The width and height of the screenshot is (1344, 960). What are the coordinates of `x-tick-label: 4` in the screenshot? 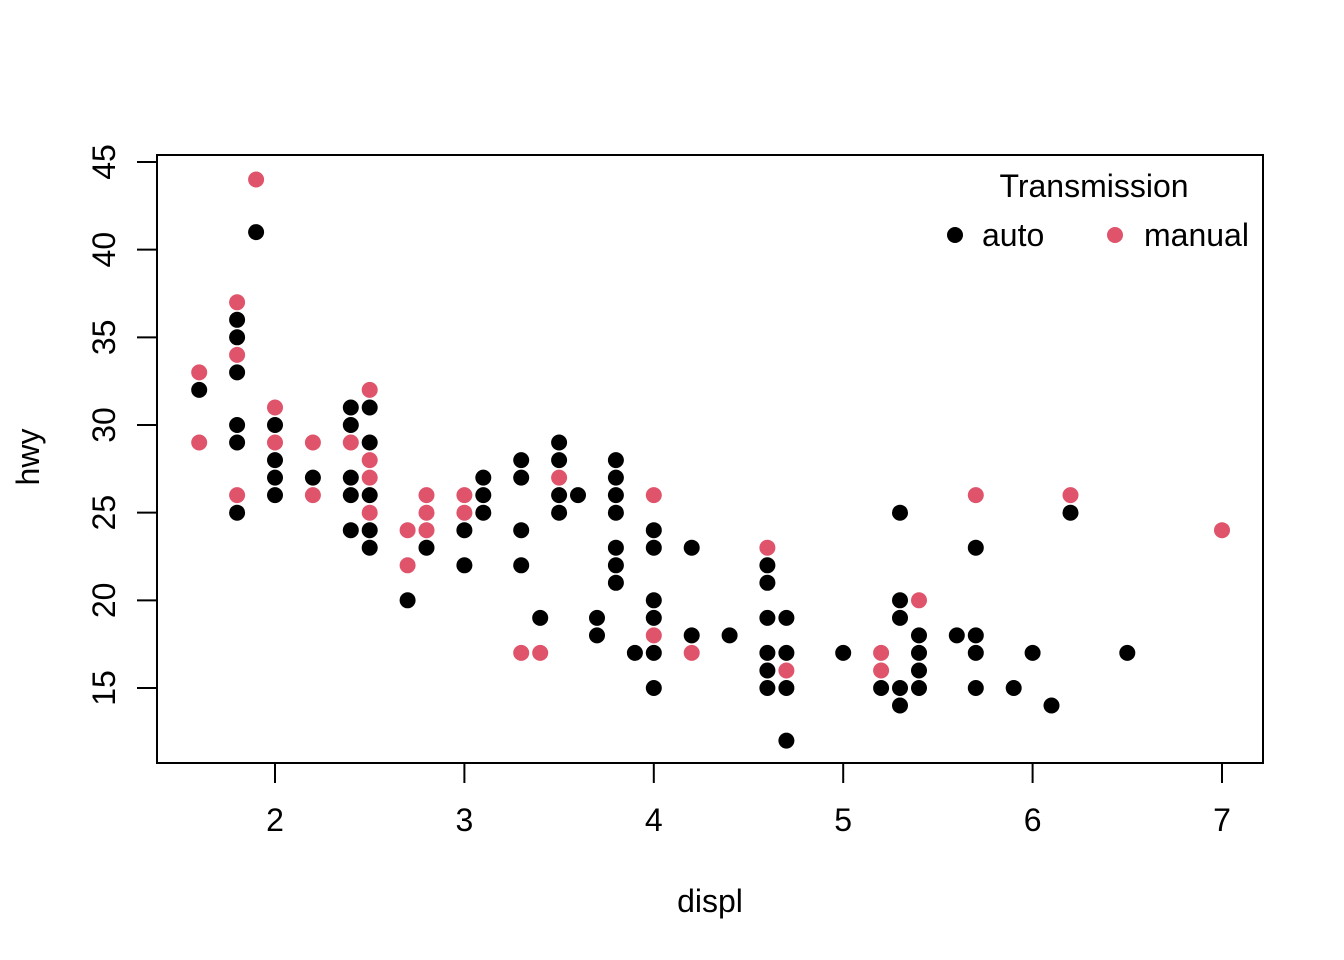 It's located at (654, 820).